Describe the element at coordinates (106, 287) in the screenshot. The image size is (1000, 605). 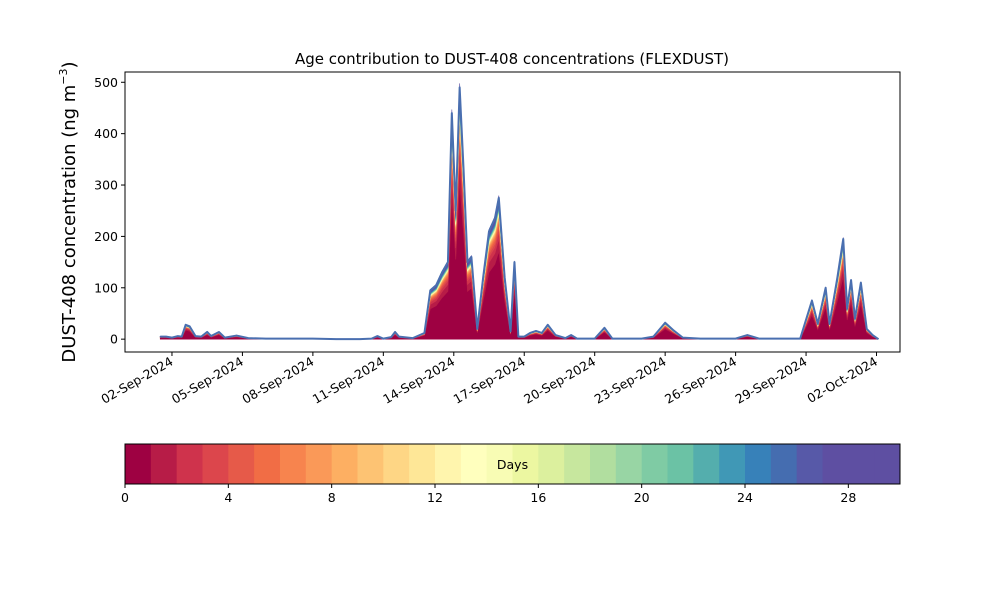
I see `y-tick-label-100: 100` at that location.